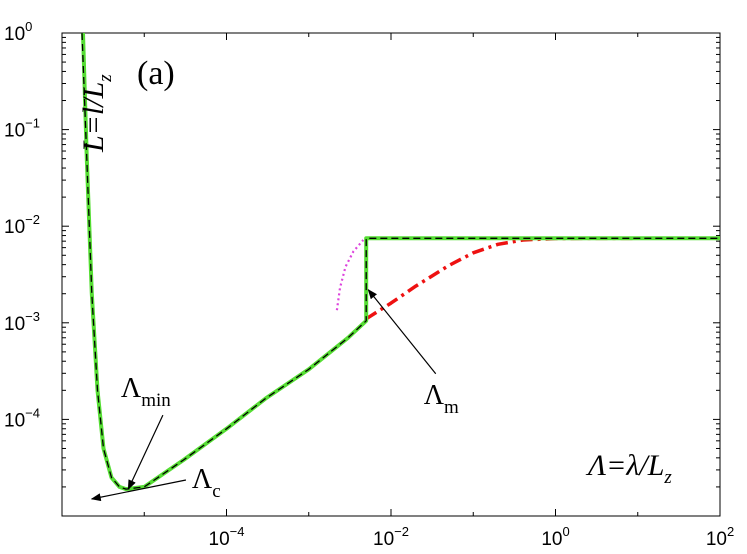 The height and width of the screenshot is (554, 747). Describe the element at coordinates (32, 219) in the screenshot. I see `y-tick-label-exp: −2` at that location.